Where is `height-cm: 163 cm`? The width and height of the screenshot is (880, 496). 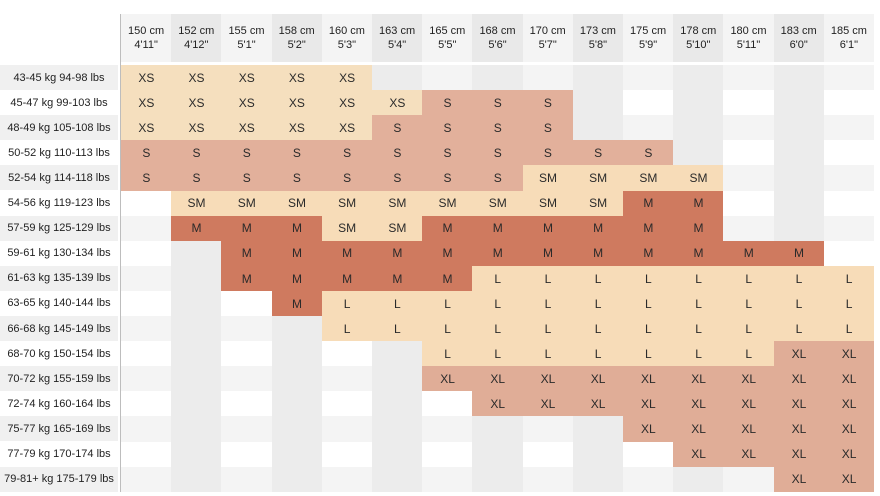 height-cm: 163 cm is located at coordinates (397, 31).